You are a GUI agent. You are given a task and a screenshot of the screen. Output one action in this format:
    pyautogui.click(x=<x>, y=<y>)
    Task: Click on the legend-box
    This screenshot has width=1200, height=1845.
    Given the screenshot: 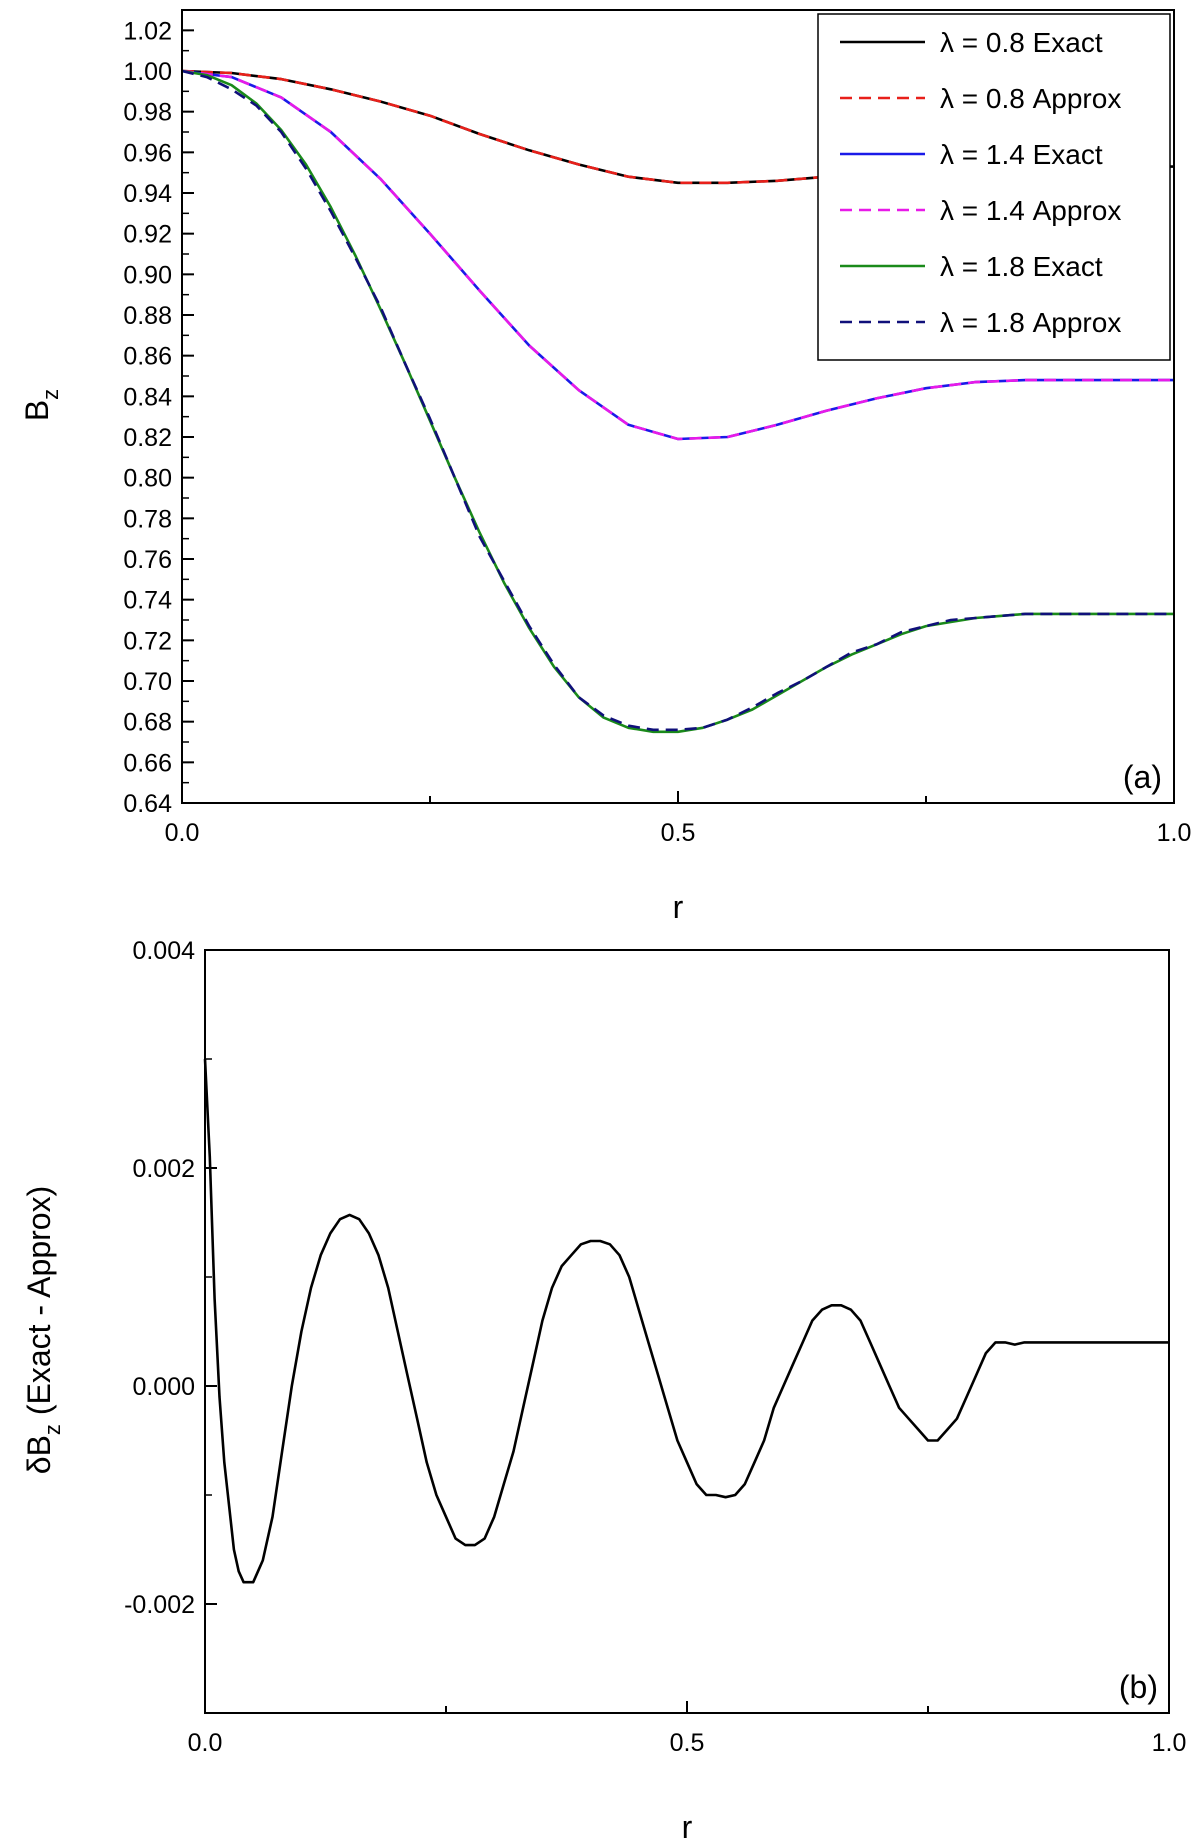 What is the action you would take?
    pyautogui.click(x=994, y=187)
    